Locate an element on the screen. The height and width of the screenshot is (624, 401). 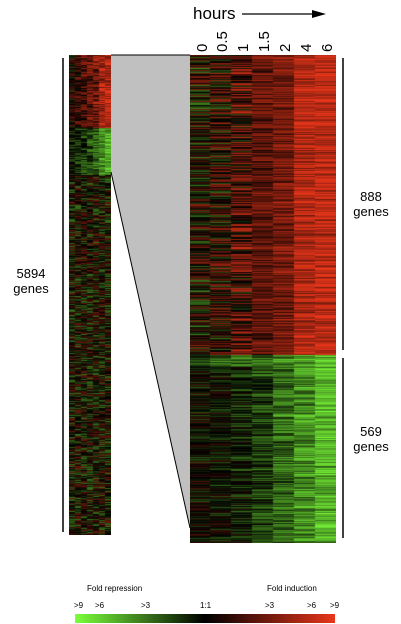
hours-label: hours is located at coordinates (214, 13).